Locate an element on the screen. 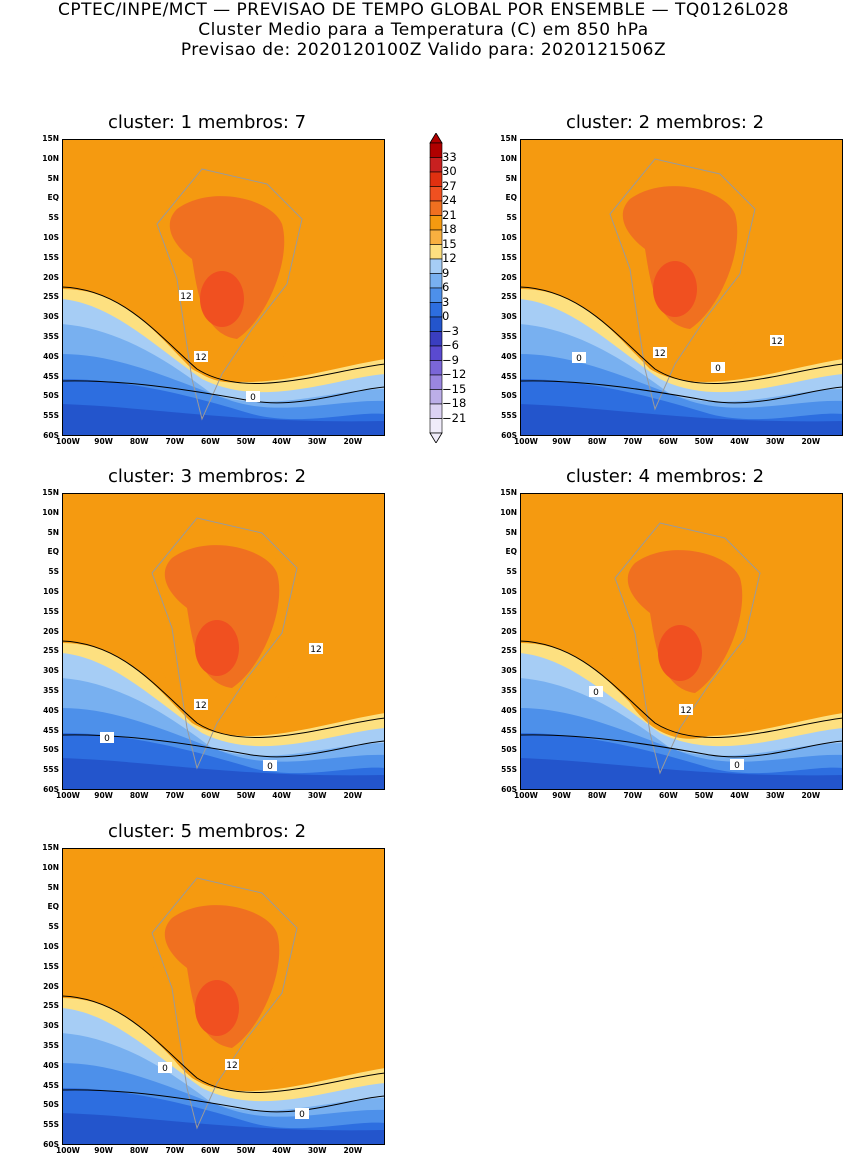 The height and width of the screenshot is (1157, 847). map-canvas-2: 12 12 0 0 is located at coordinates (681, 287).